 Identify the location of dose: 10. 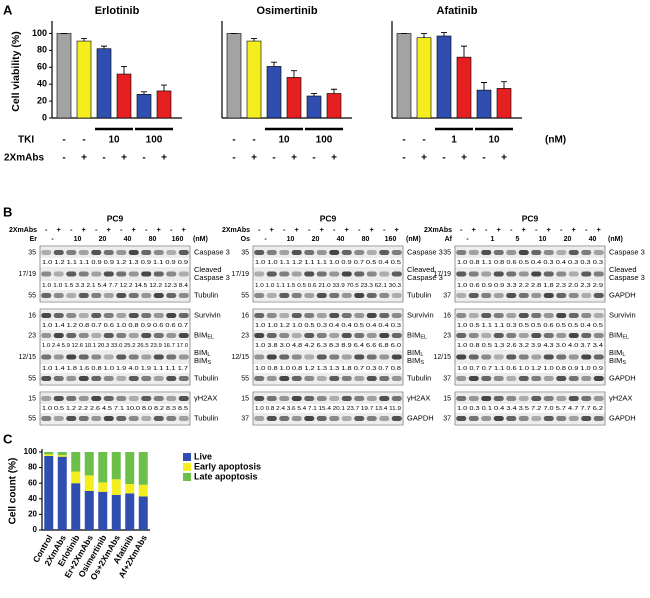
(543, 239).